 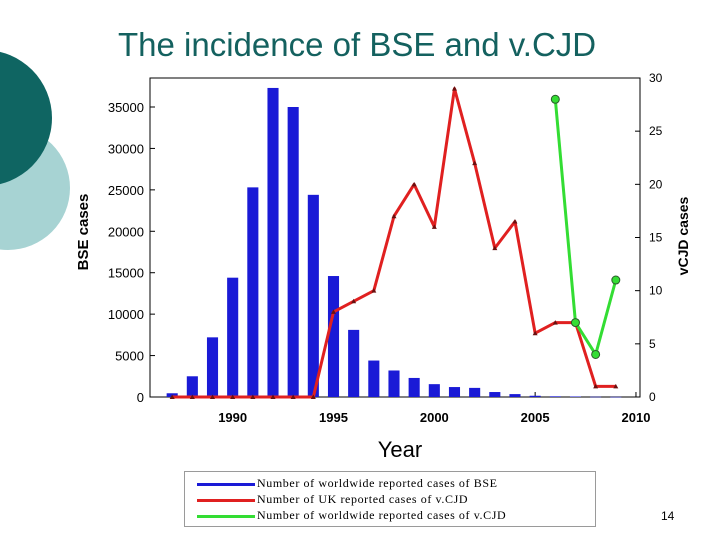 I want to click on y-right-tick-label: 20, so click(x=656, y=184).